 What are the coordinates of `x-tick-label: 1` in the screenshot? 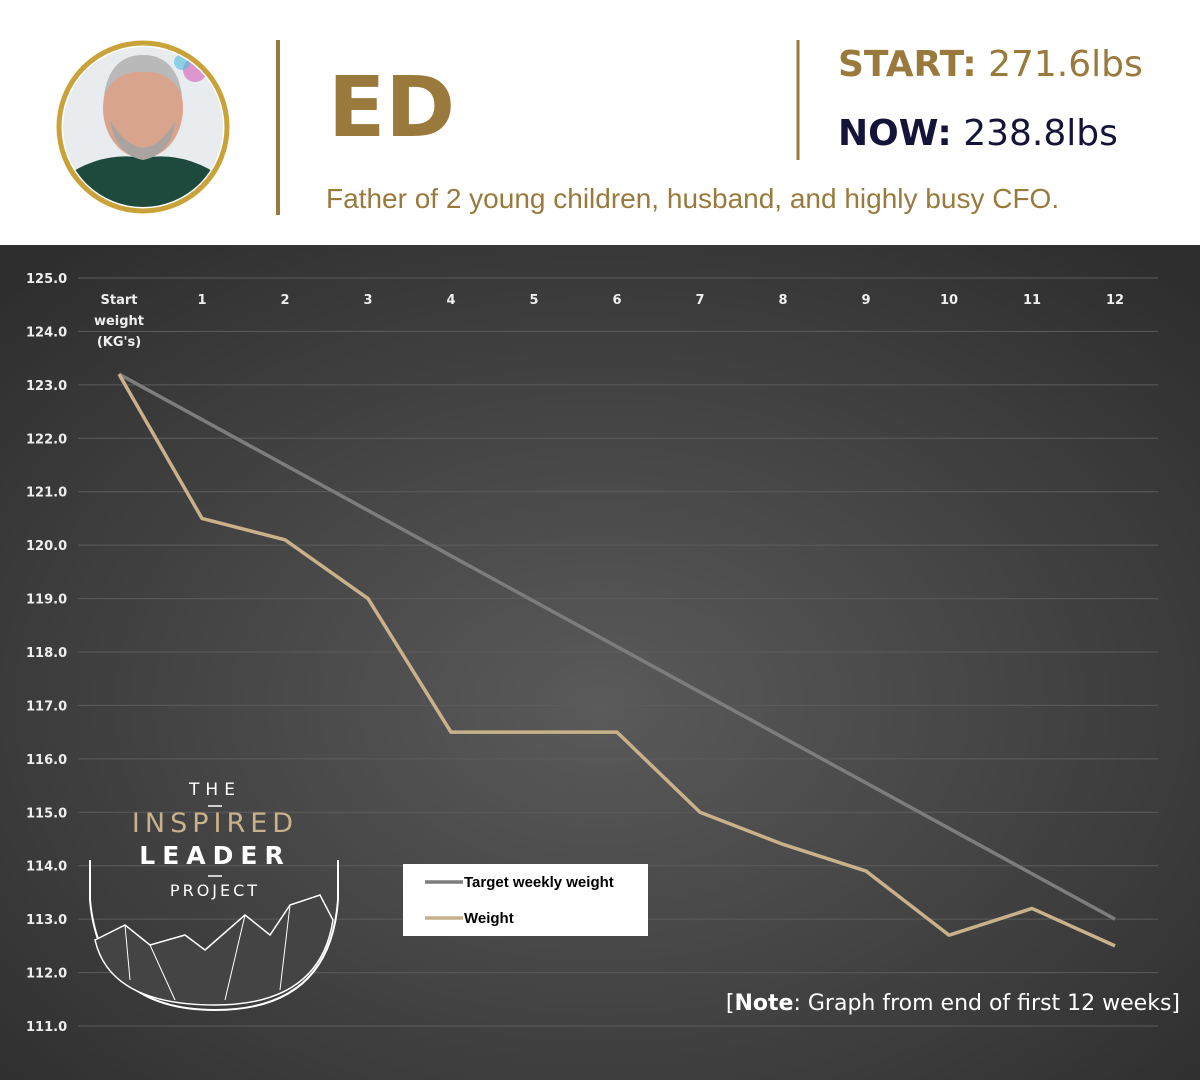 It's located at (202, 300).